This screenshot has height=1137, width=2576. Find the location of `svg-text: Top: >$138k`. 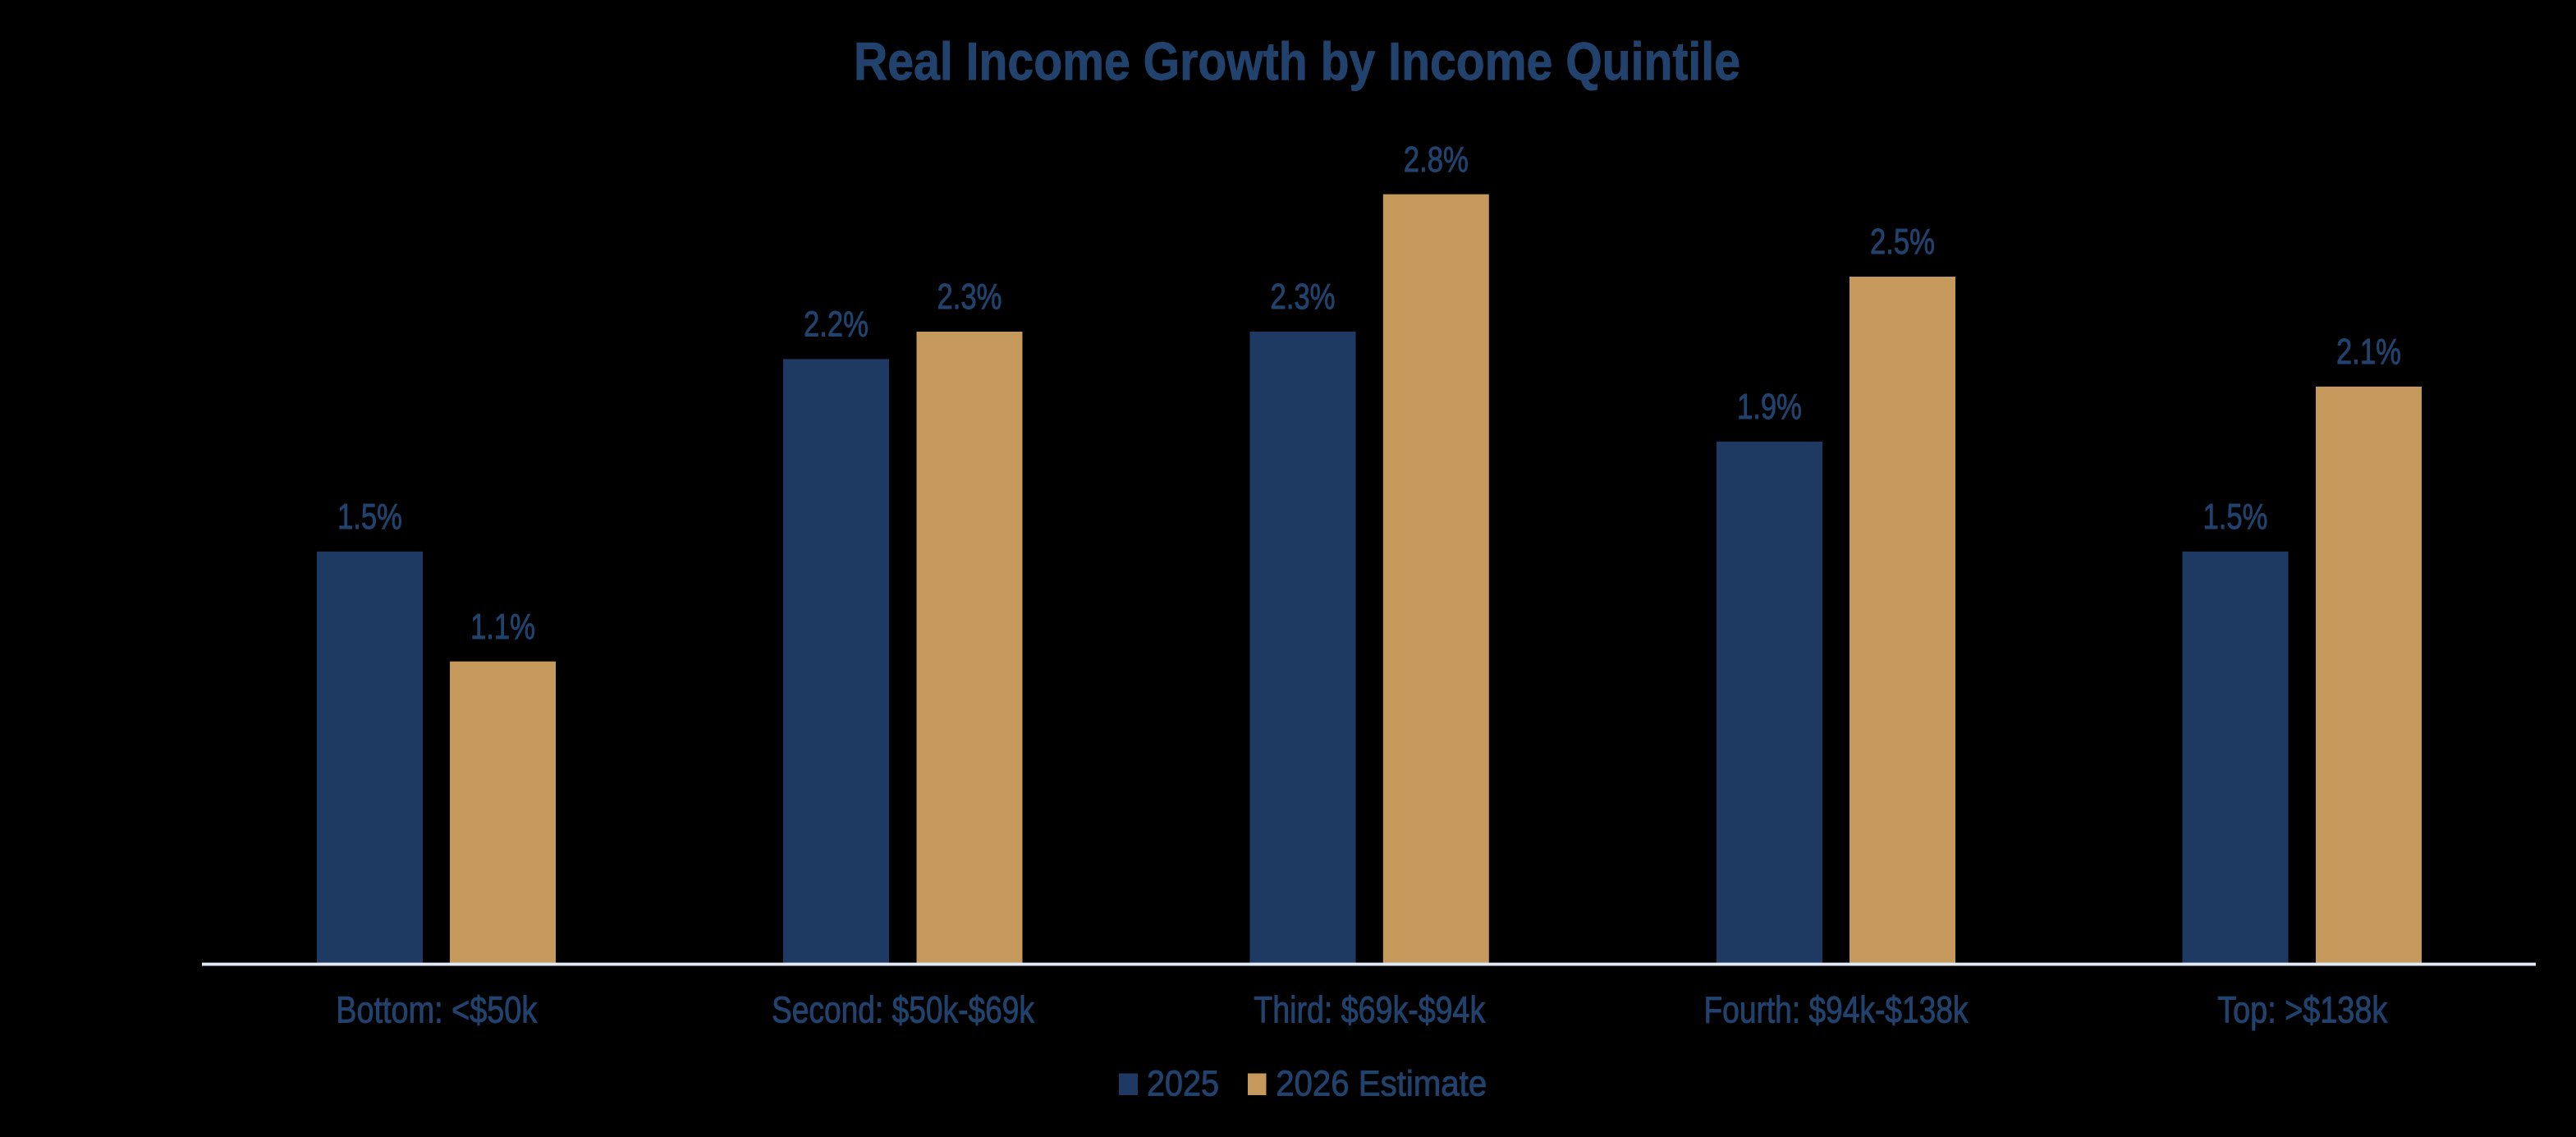

svg-text: Top: >$138k is located at coordinates (2302, 1010).